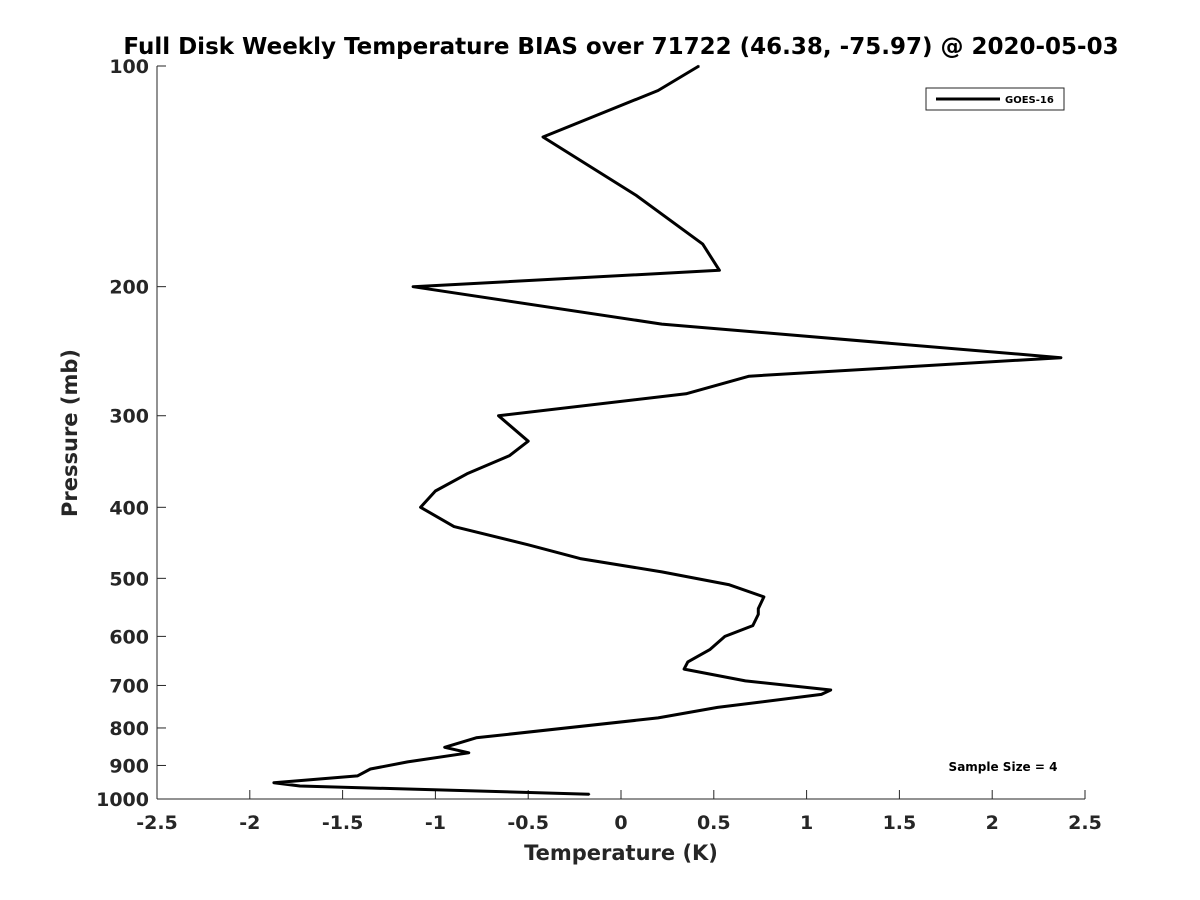 Image resolution: width=1200 pixels, height=900 pixels. What do you see at coordinates (995, 99) in the screenshot?
I see `legend: GOES-16` at bounding box center [995, 99].